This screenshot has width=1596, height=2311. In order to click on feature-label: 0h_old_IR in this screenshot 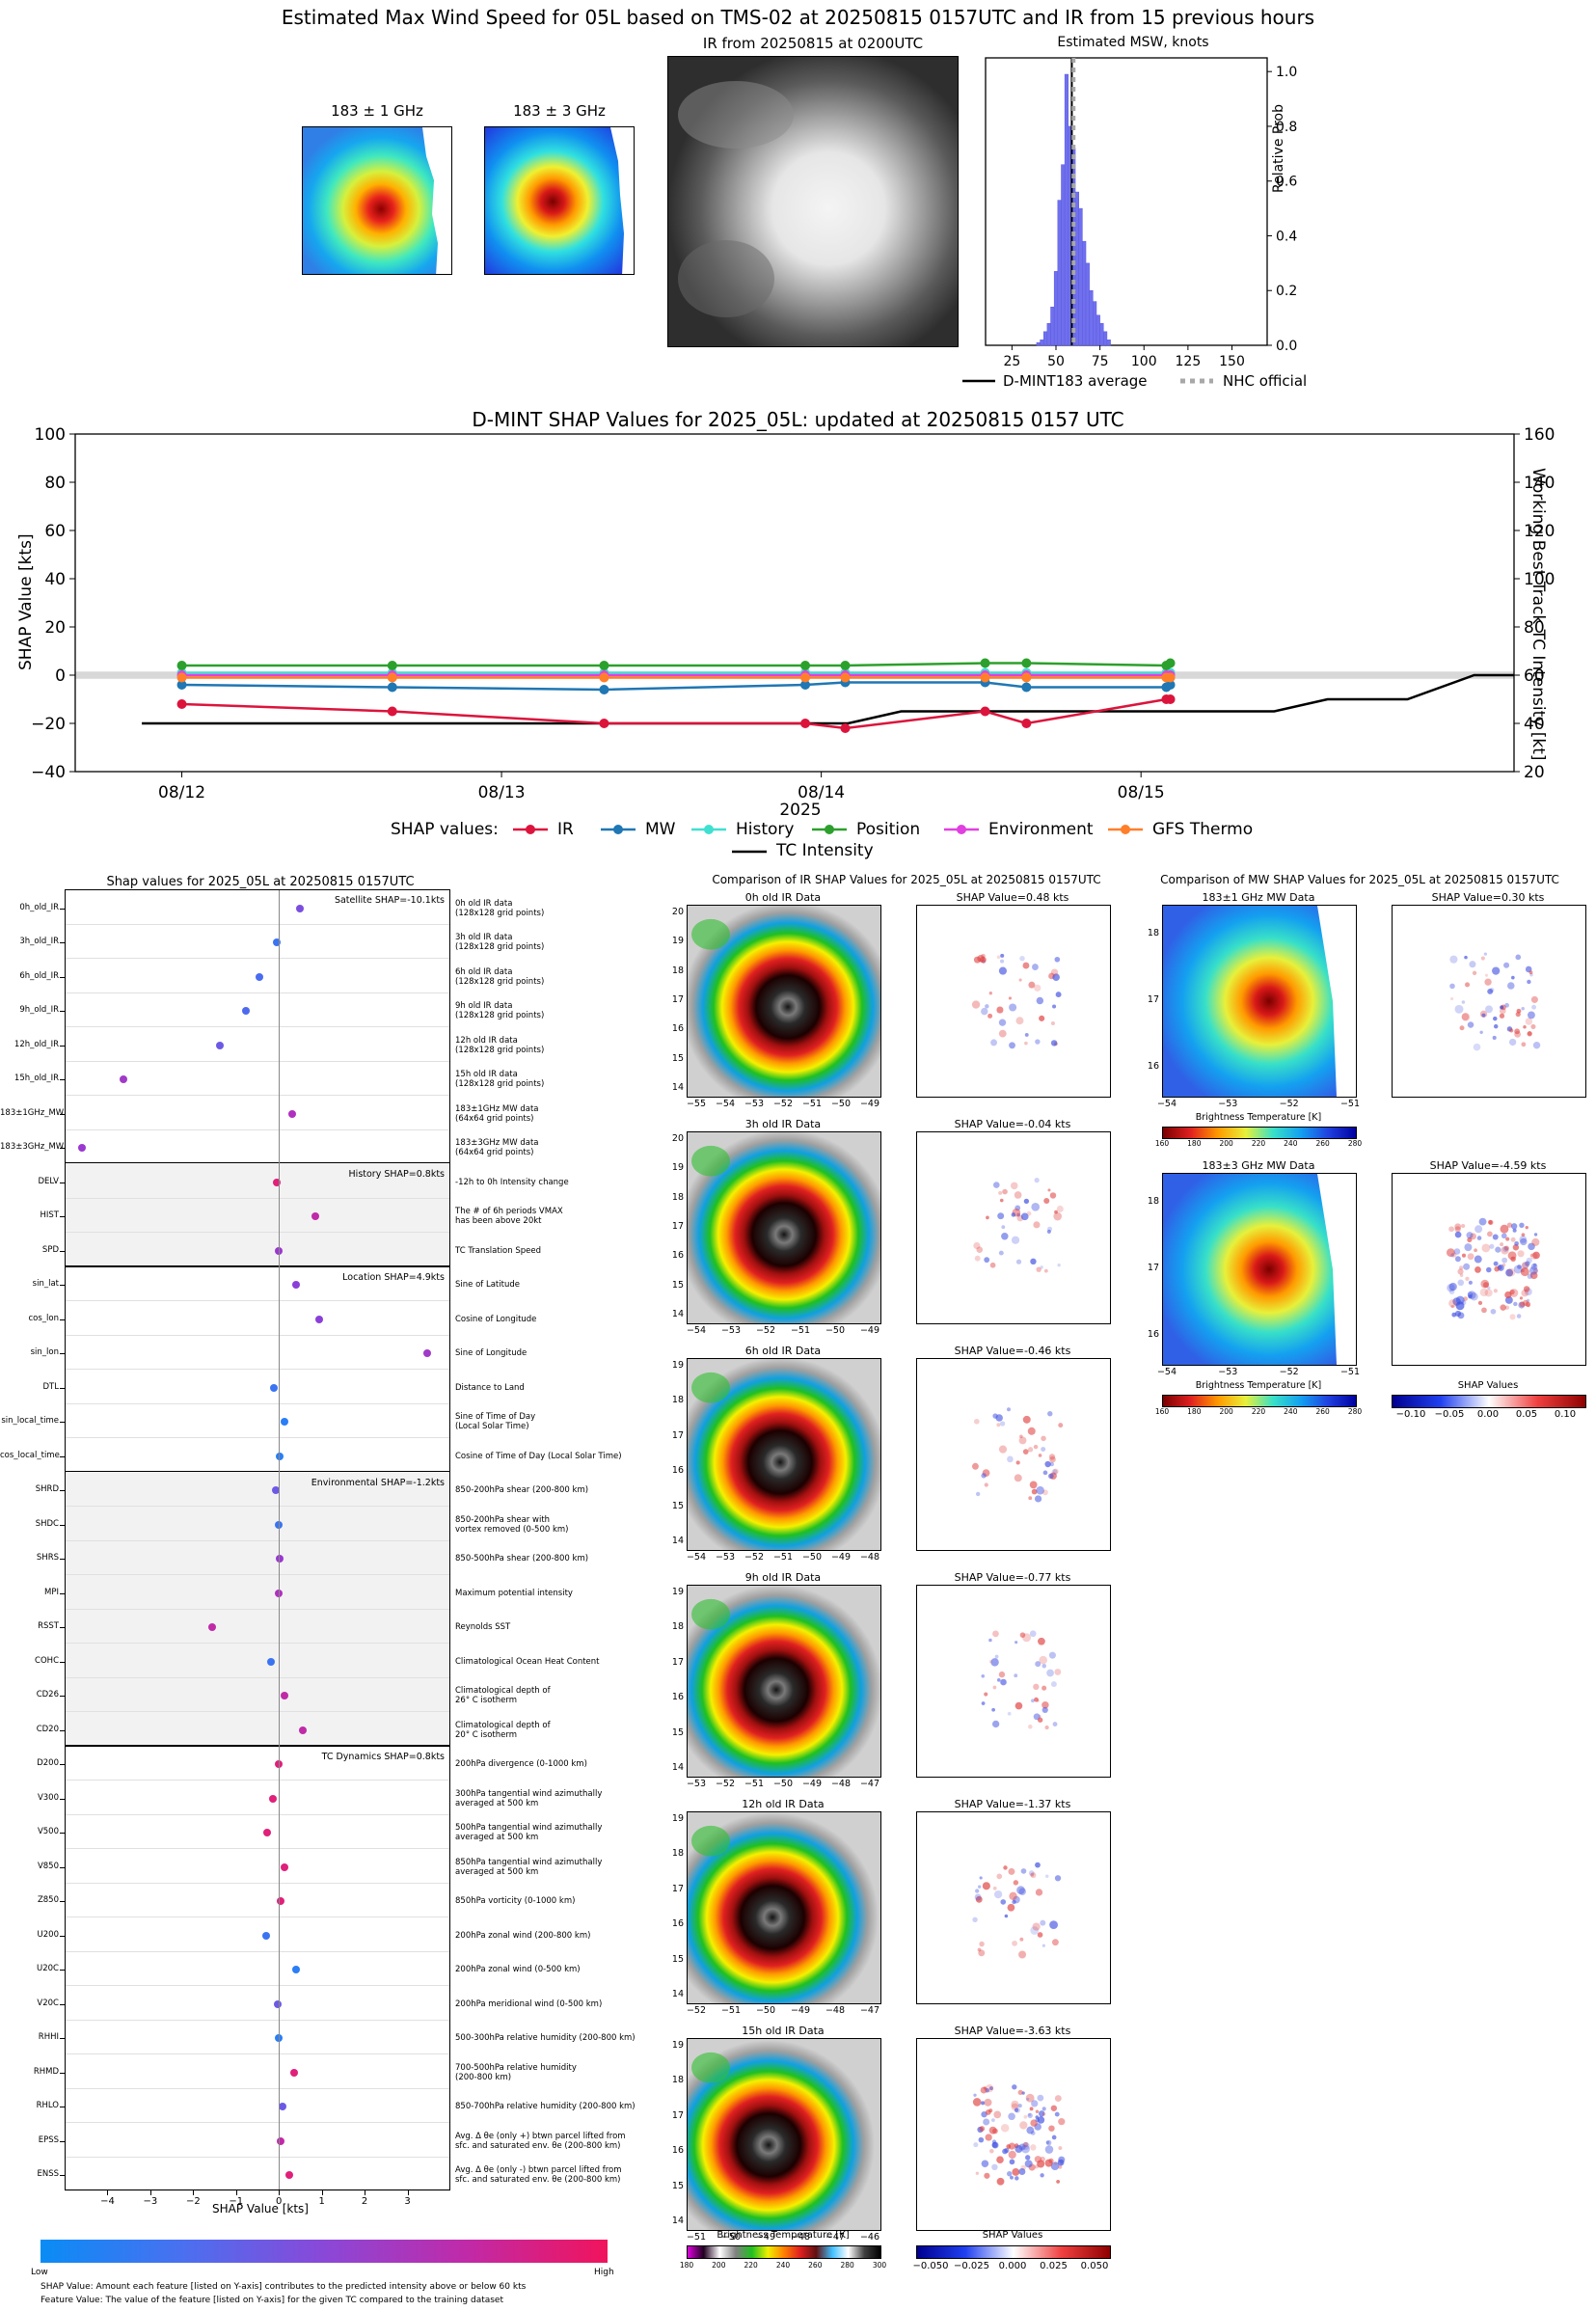, I will do `click(39, 907)`.